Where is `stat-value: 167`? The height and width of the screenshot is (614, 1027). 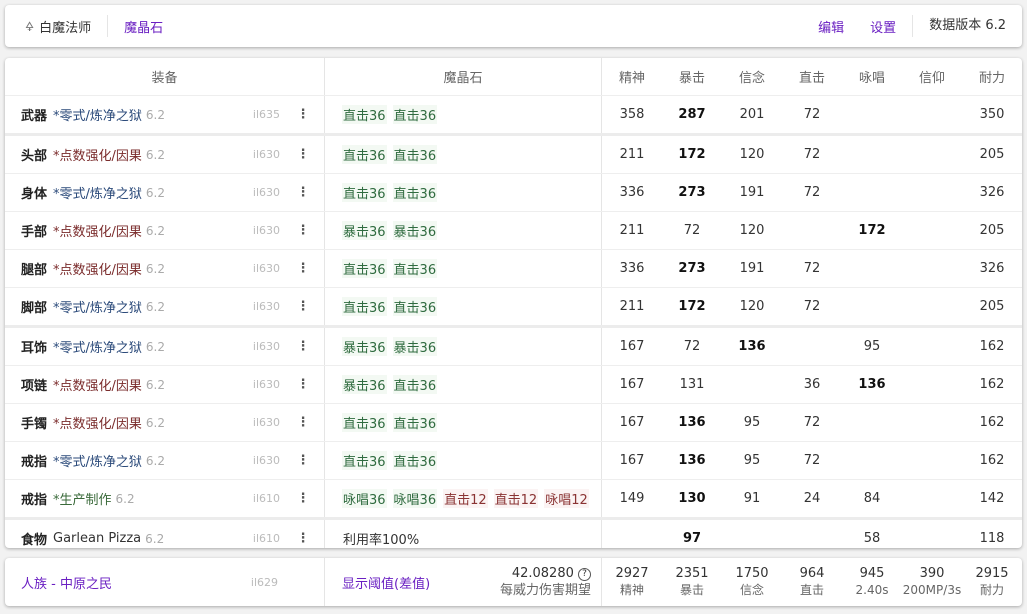 stat-value: 167 is located at coordinates (632, 384).